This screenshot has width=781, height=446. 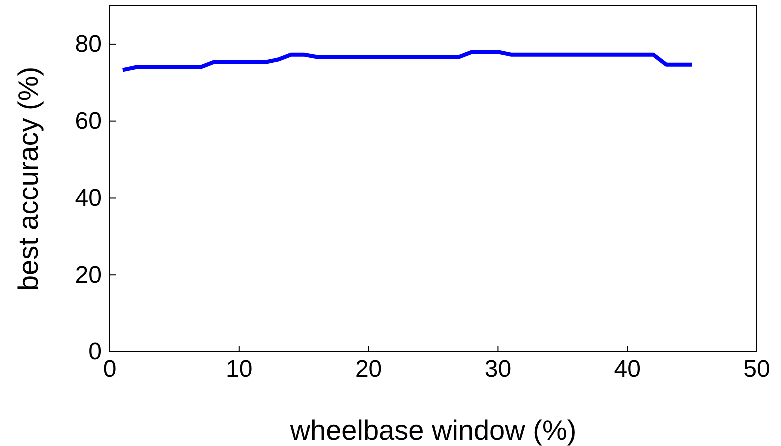 What do you see at coordinates (88, 122) in the screenshot?
I see `y-tick-label: 60` at bounding box center [88, 122].